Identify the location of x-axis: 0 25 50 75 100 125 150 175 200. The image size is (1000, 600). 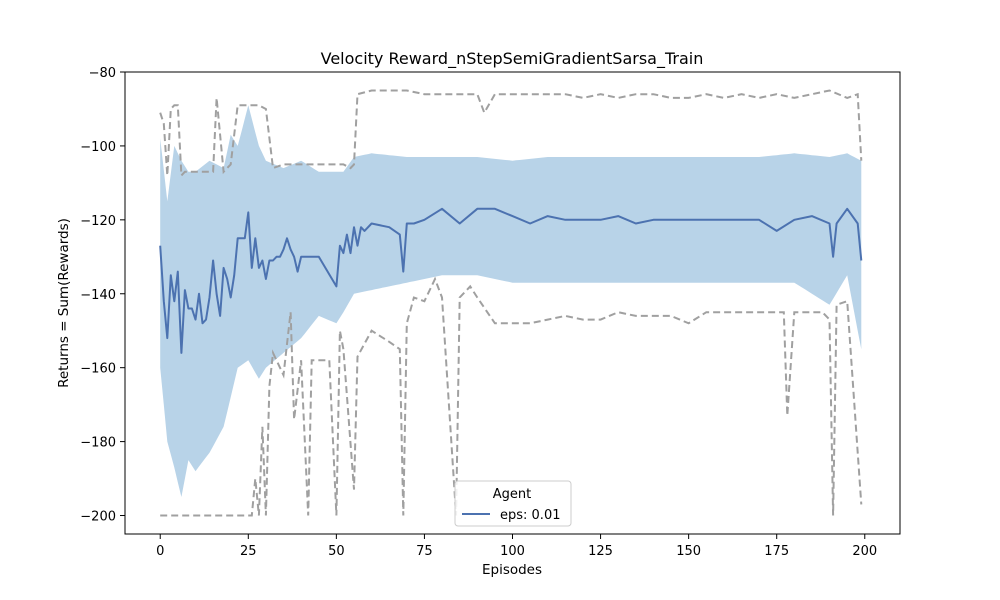
(516, 546).